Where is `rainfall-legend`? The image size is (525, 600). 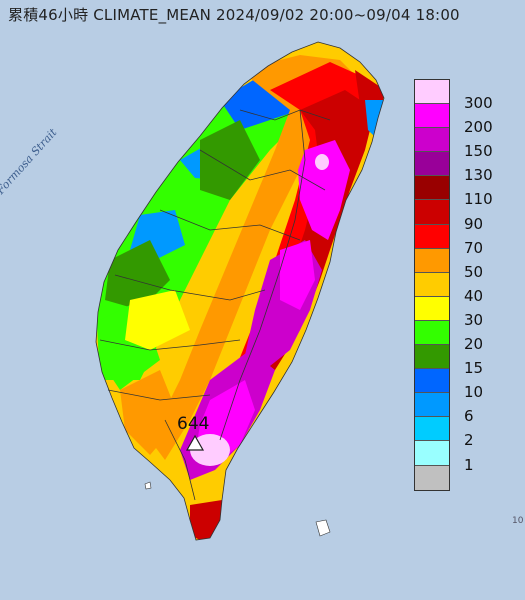
rainfall-legend is located at coordinates (432, 285).